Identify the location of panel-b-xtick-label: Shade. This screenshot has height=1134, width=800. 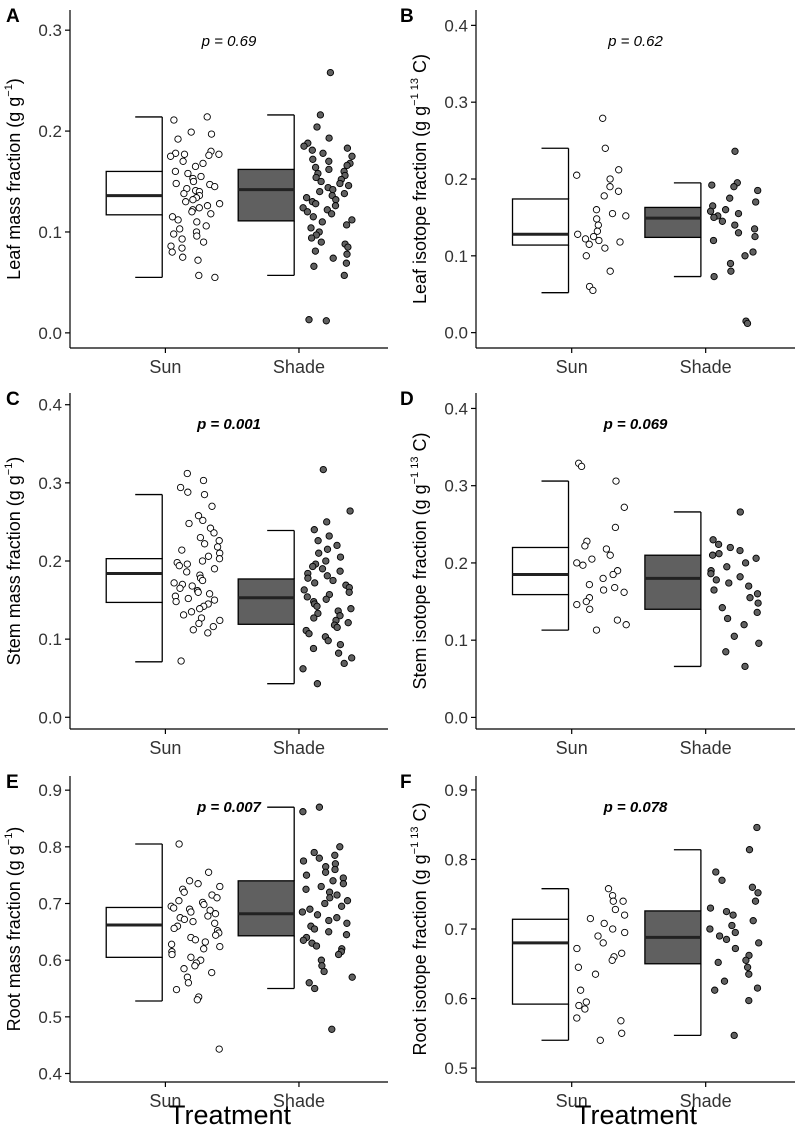
(706, 367).